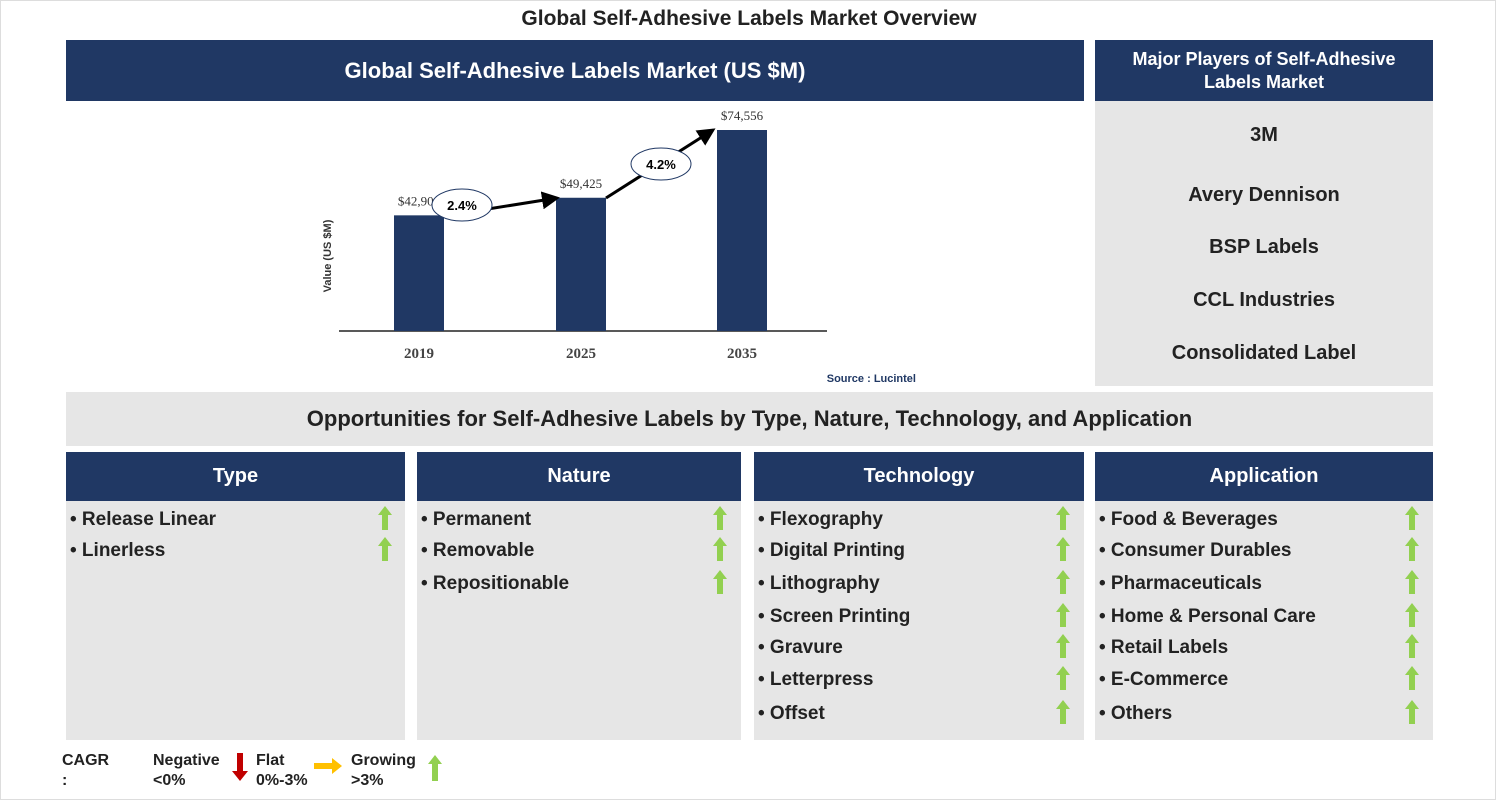  I want to click on legend-label: CAGR :, so click(86, 770).